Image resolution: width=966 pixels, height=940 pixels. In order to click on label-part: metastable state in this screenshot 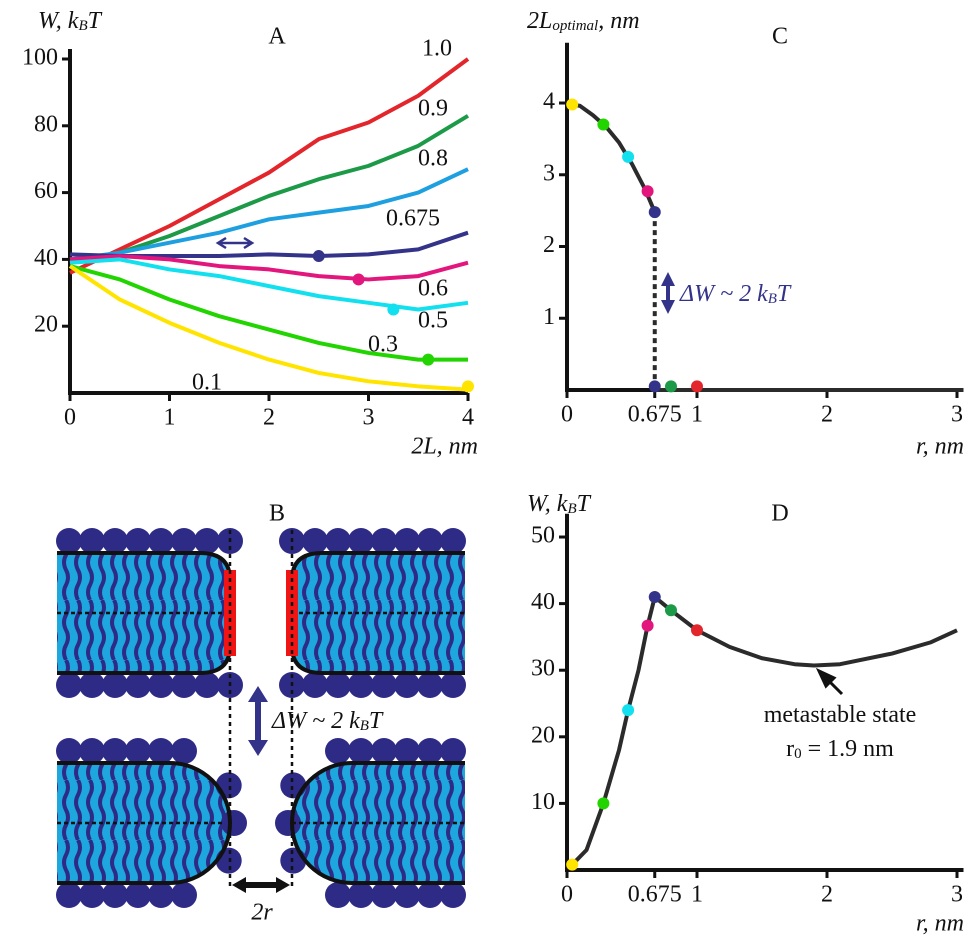, I will do `click(840, 715)`.